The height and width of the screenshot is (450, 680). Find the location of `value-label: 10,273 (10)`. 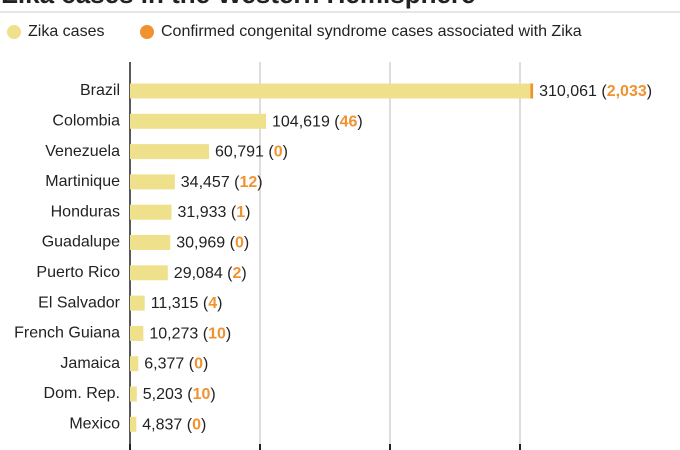

value-label: 10,273 (10) is located at coordinates (190, 334).